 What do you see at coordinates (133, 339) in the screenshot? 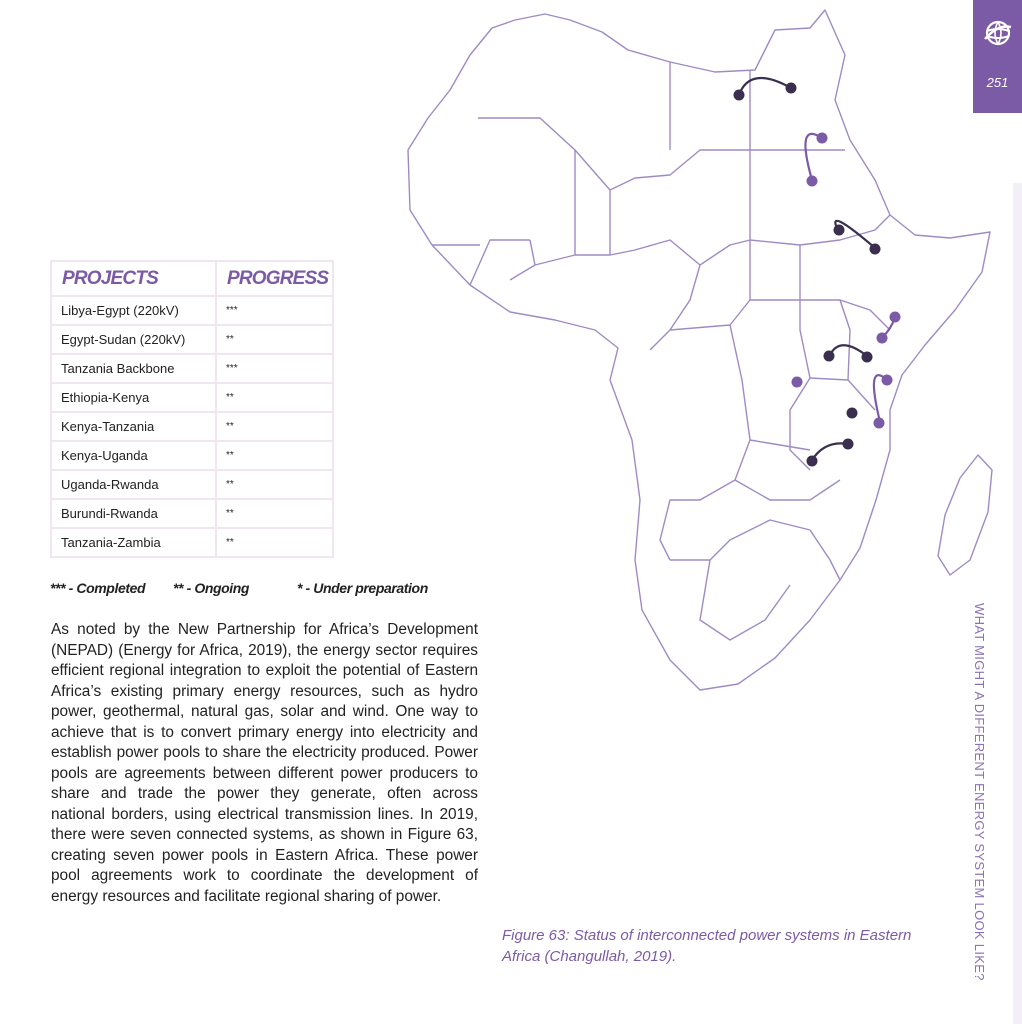
I see `project-cell: Egypt-Sudan (220kV)` at bounding box center [133, 339].